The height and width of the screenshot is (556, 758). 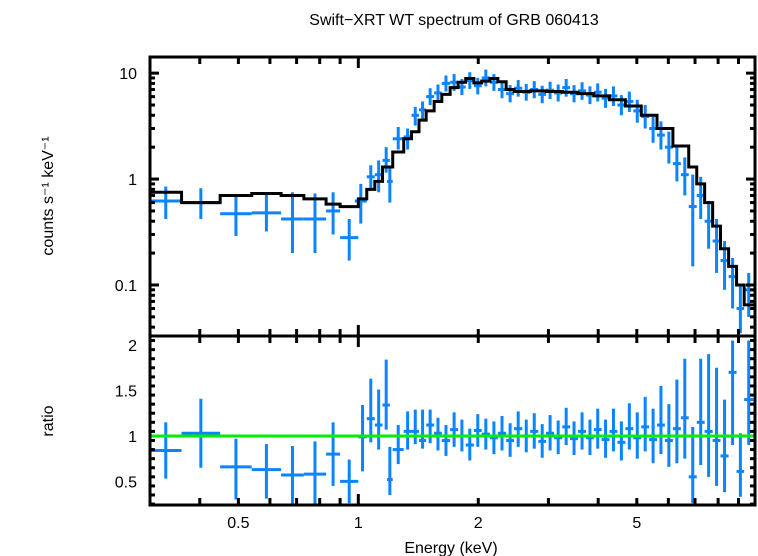 I want to click on x-tick-label: 1, so click(x=358, y=523).